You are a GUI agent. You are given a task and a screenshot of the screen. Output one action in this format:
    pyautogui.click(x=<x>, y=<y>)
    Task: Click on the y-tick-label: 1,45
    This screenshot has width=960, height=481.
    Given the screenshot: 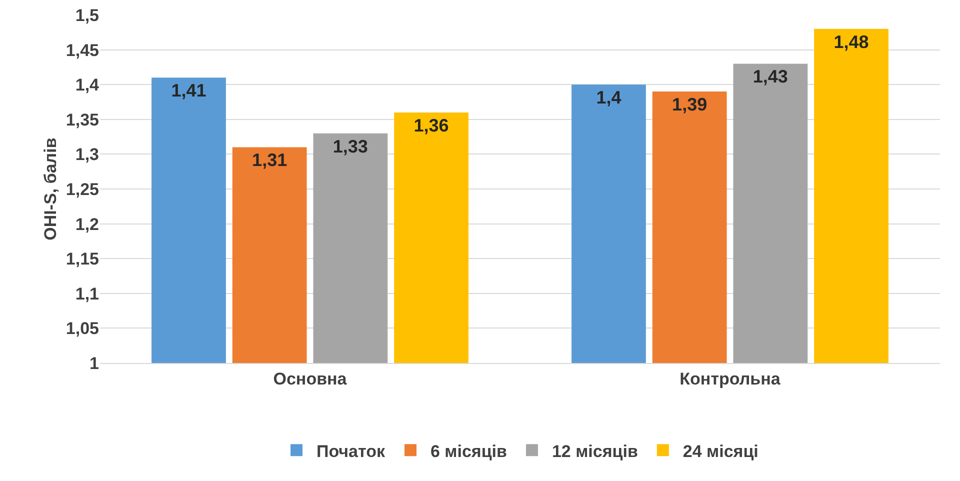 What is the action you would take?
    pyautogui.click(x=82, y=50)
    